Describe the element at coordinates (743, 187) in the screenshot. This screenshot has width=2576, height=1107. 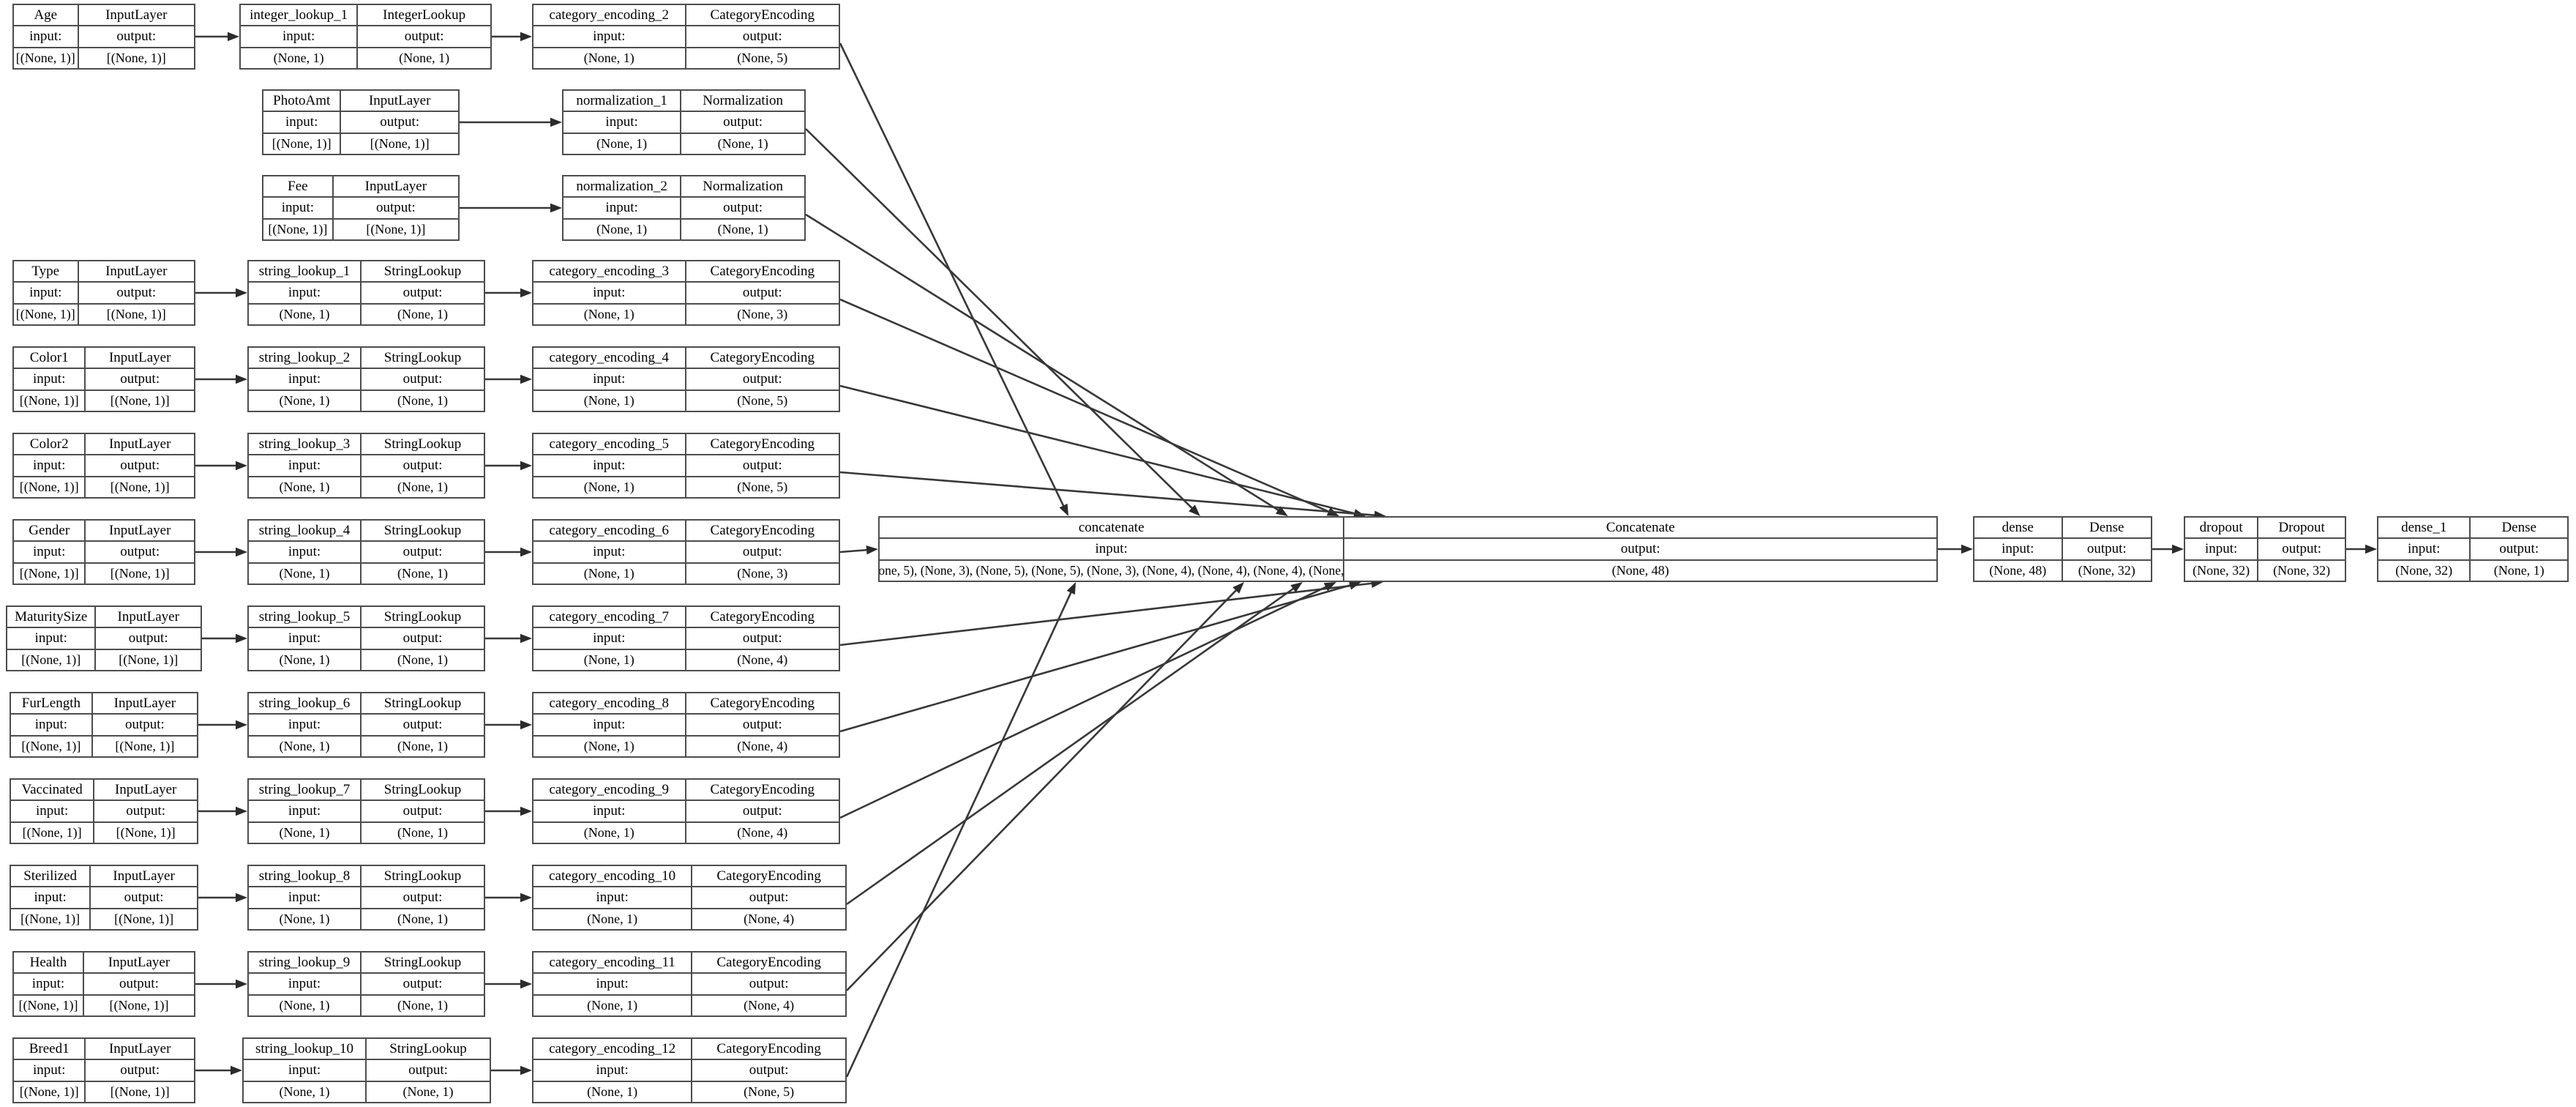
I see `layer-class: Normalization` at that location.